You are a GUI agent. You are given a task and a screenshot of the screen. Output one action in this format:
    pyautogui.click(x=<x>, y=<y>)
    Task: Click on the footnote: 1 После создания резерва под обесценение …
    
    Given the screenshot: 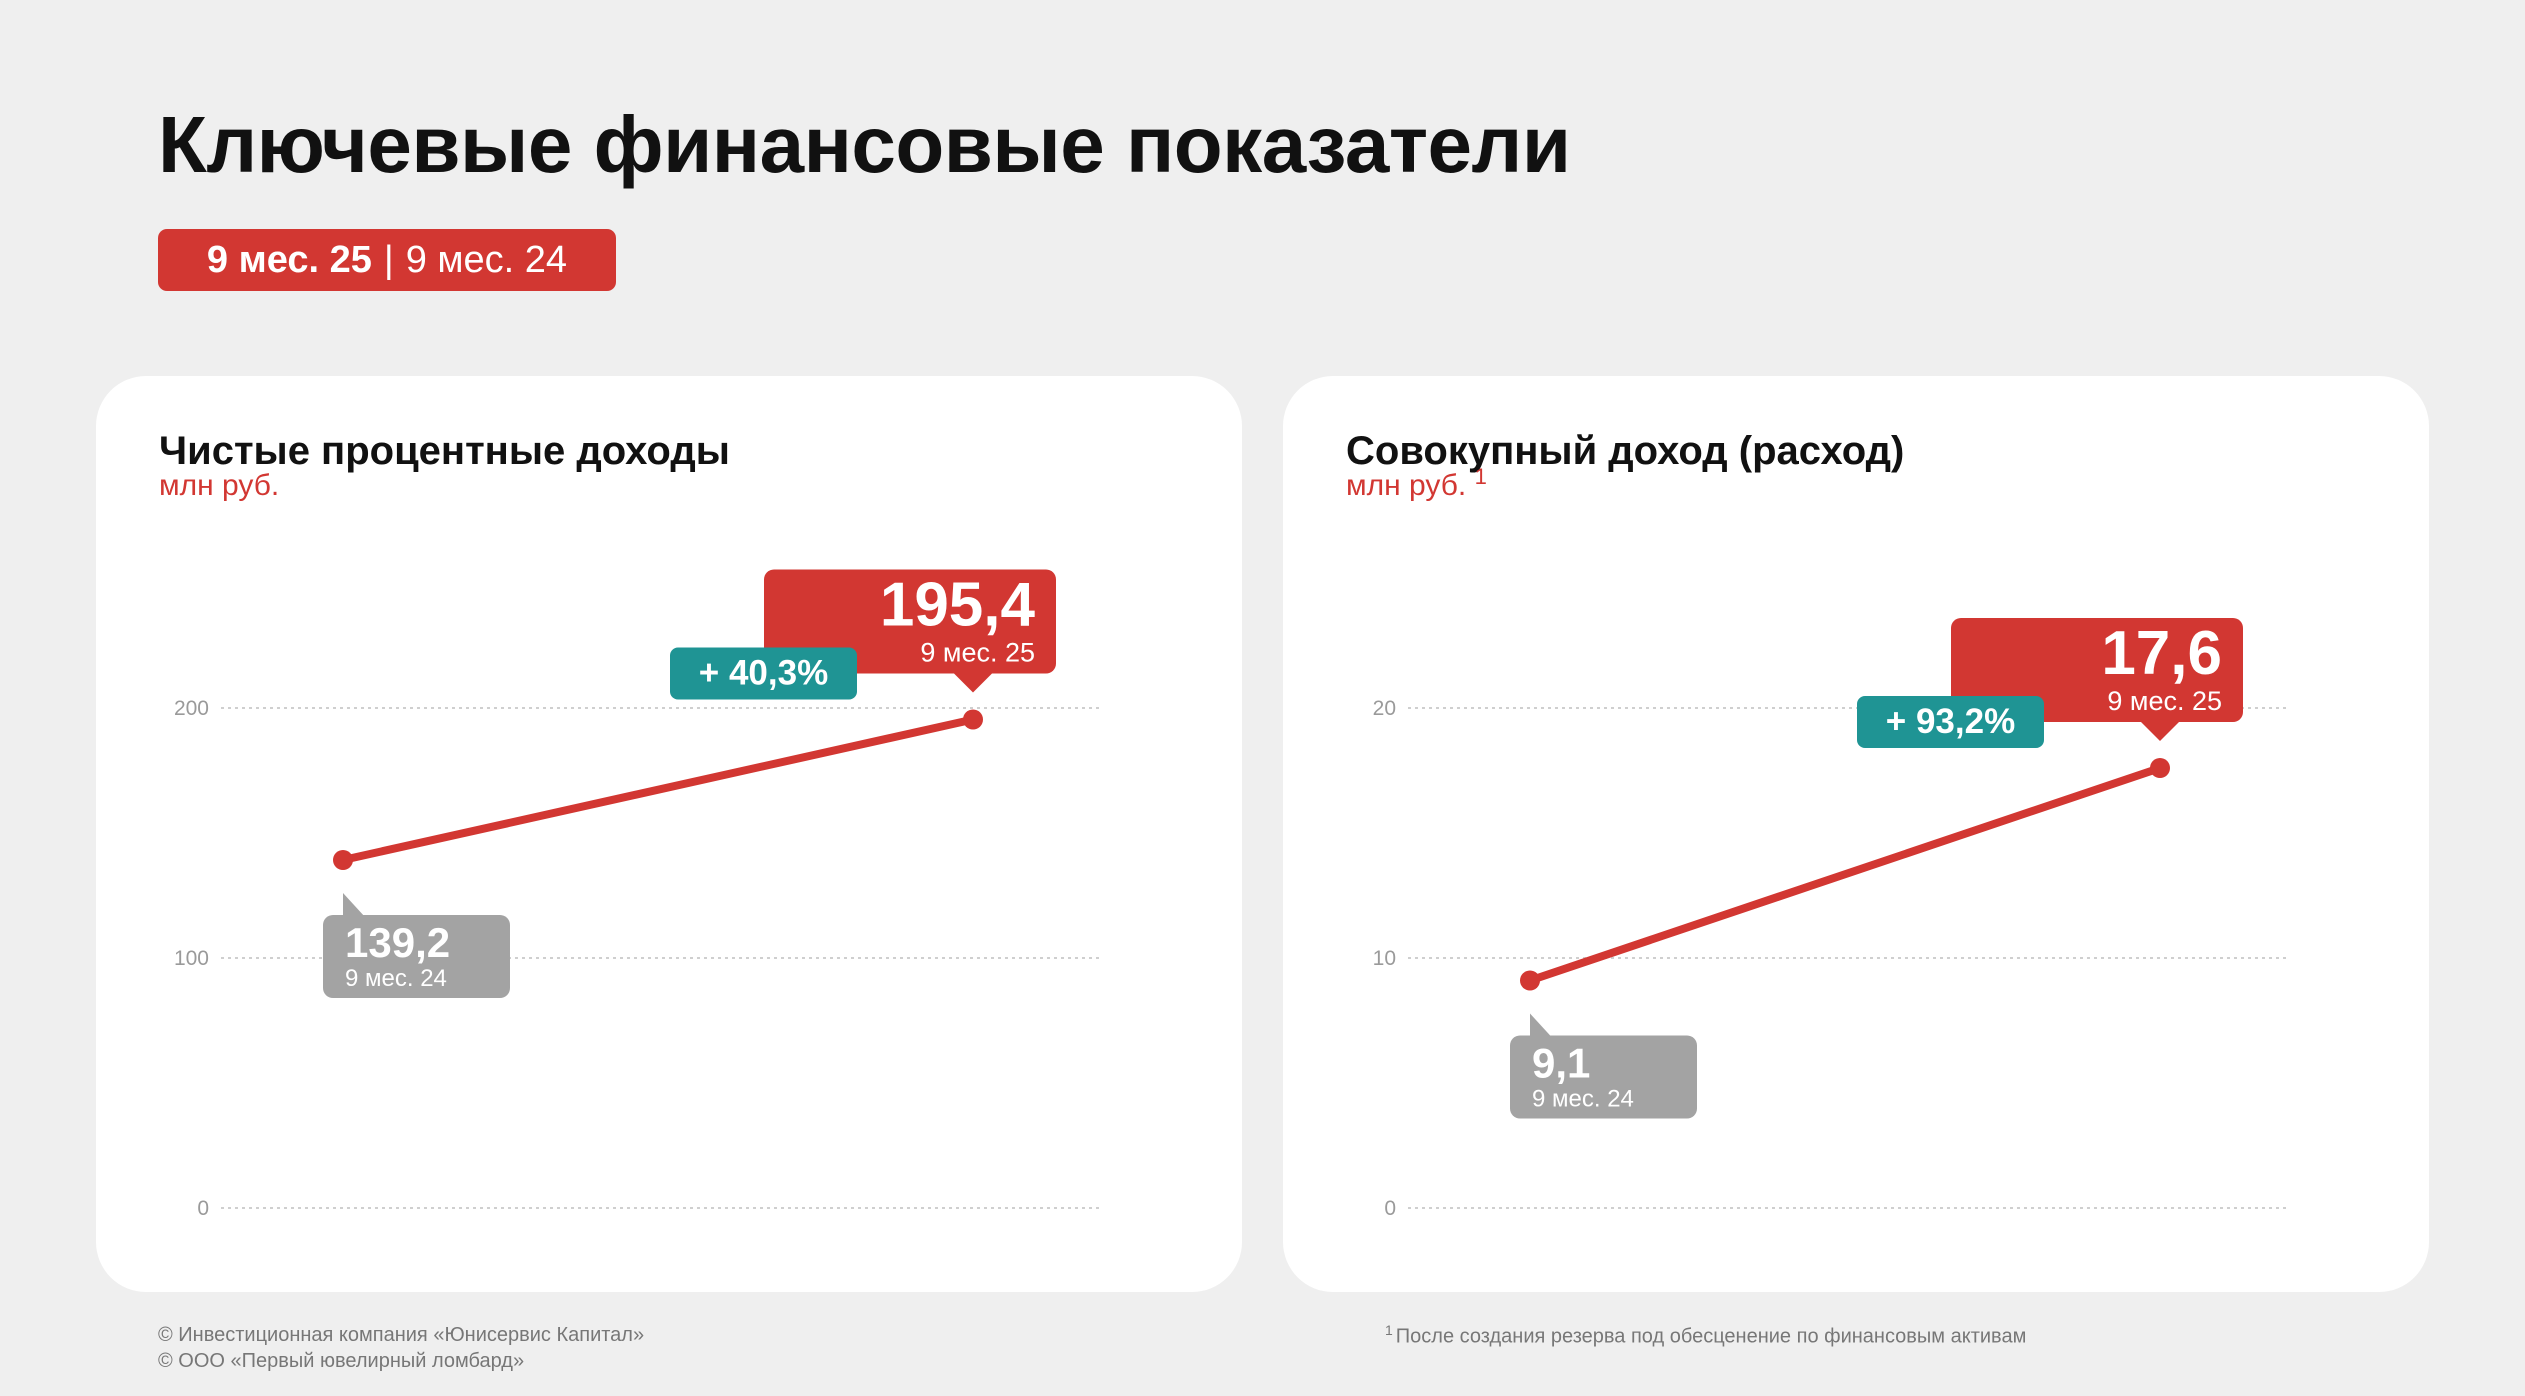 What is the action you would take?
    pyautogui.click(x=1705, y=1335)
    